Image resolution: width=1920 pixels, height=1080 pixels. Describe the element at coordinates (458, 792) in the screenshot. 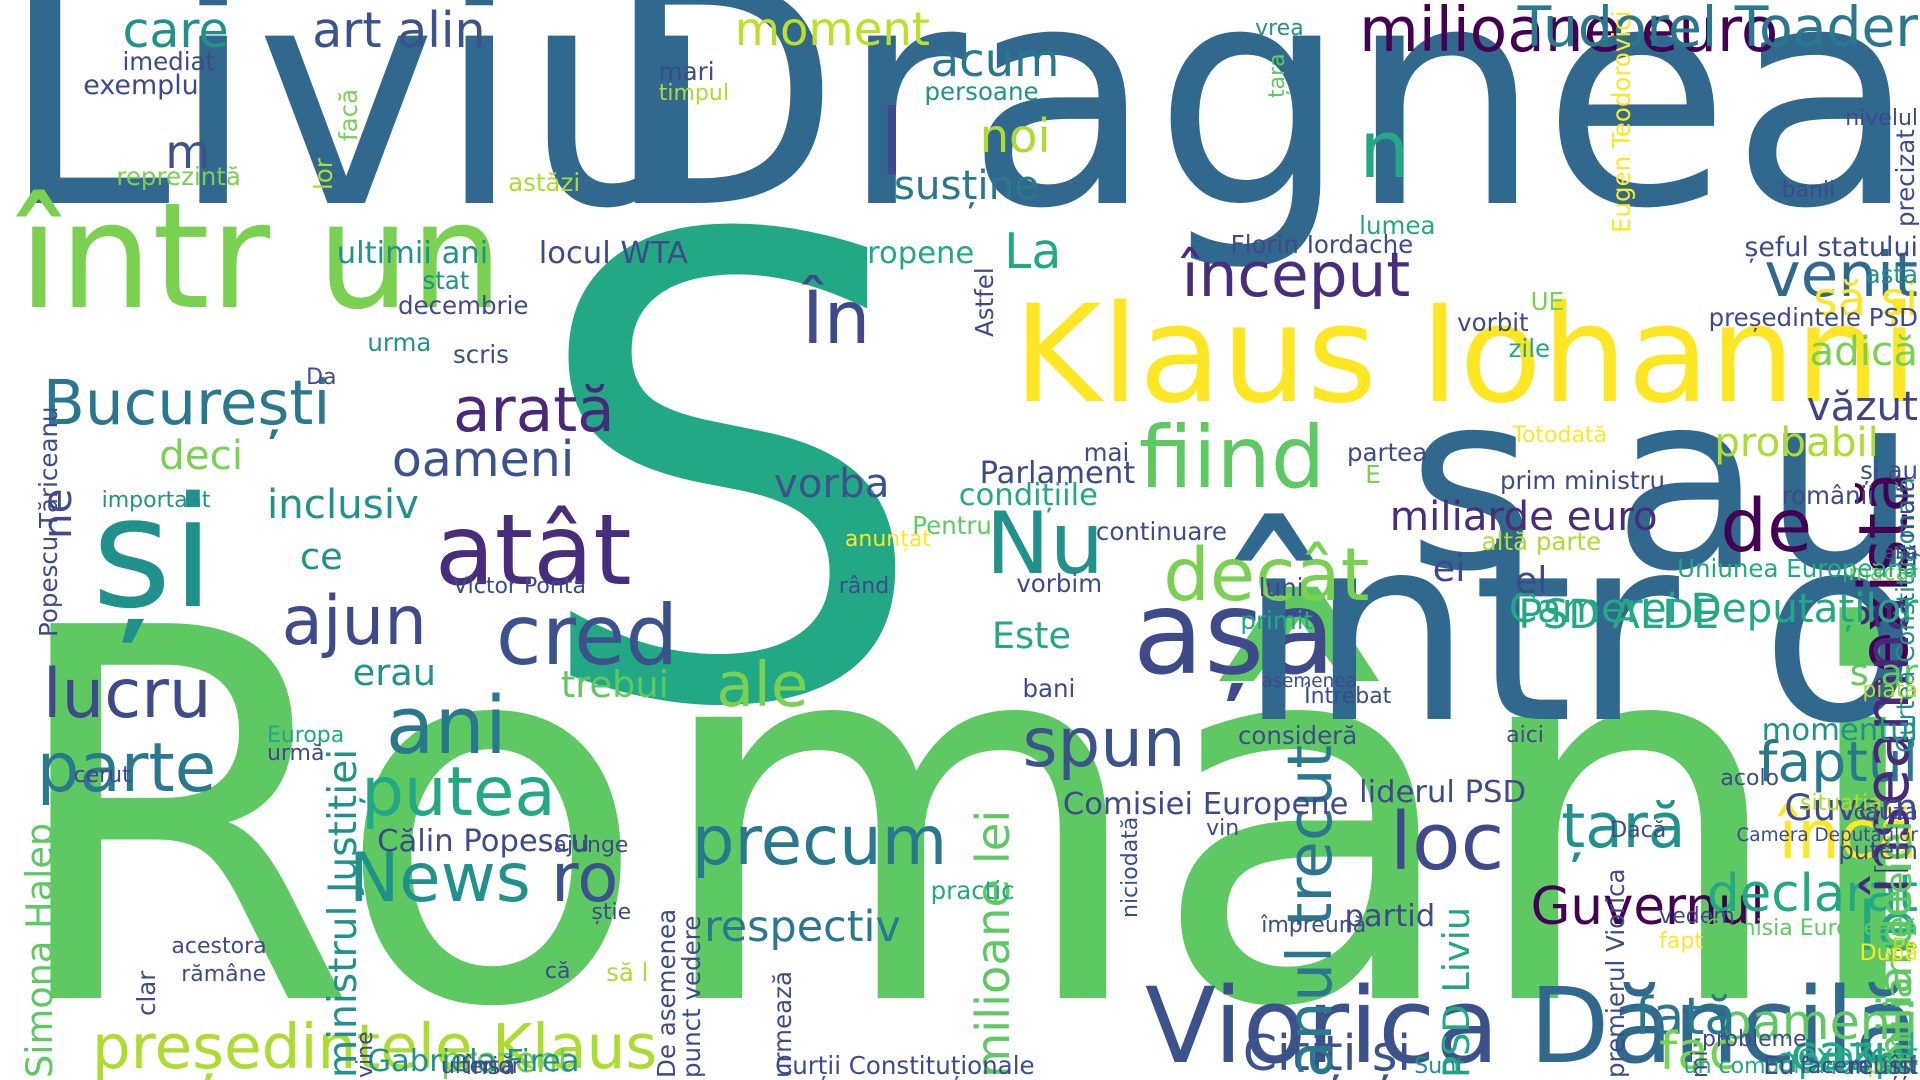

I see `word-putea: putea` at that location.